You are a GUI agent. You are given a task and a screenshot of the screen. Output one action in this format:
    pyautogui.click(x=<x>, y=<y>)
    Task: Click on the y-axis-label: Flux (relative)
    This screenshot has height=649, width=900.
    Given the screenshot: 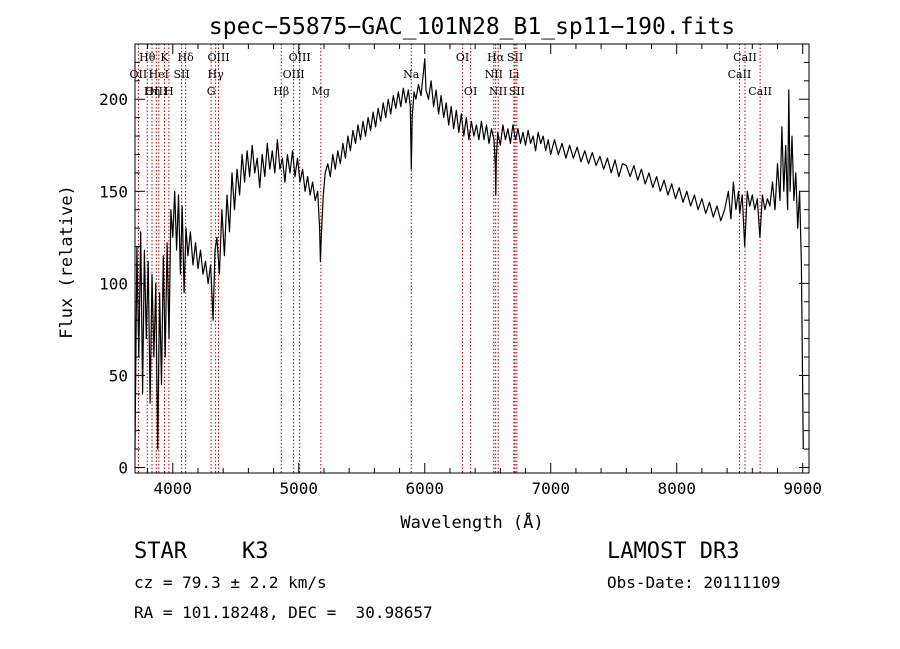 What is the action you would take?
    pyautogui.click(x=67, y=262)
    